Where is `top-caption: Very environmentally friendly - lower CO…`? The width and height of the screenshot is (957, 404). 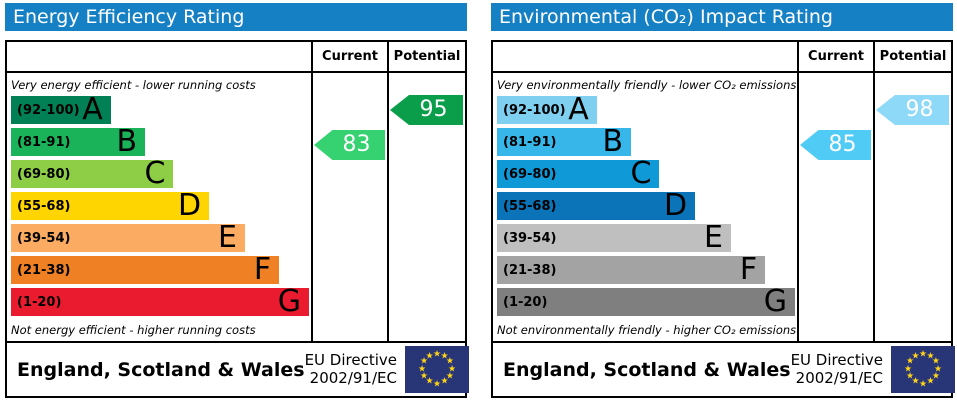
top-caption: Very environmentally friendly - lower CO… is located at coordinates (647, 85).